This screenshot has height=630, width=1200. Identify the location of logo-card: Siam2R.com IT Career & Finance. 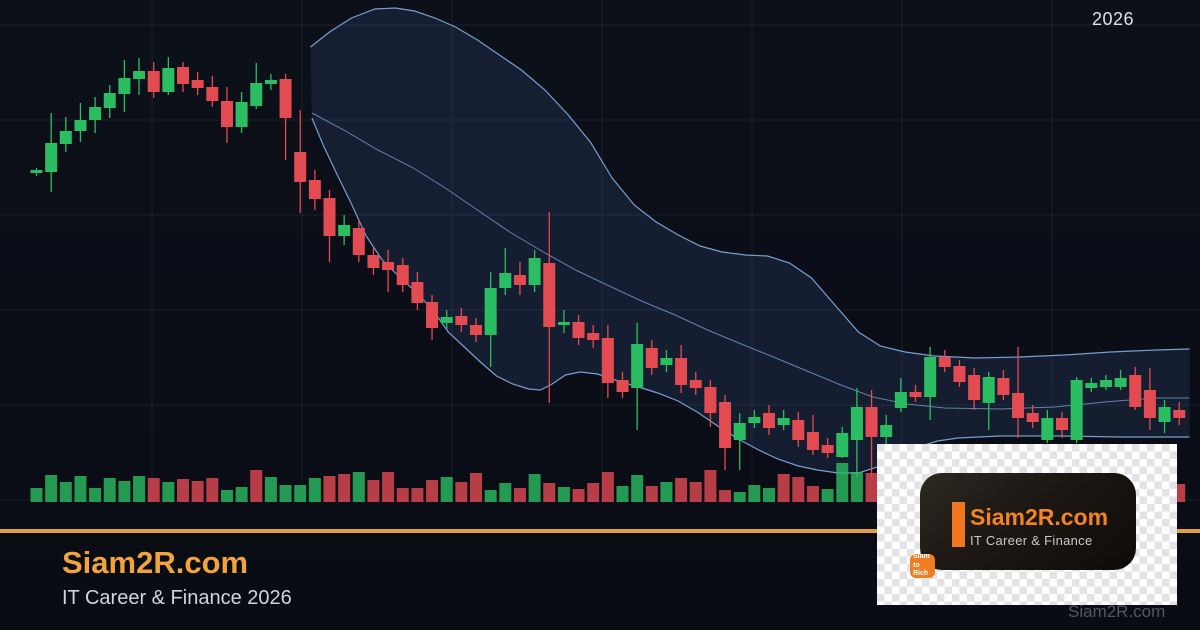
(1028, 521).